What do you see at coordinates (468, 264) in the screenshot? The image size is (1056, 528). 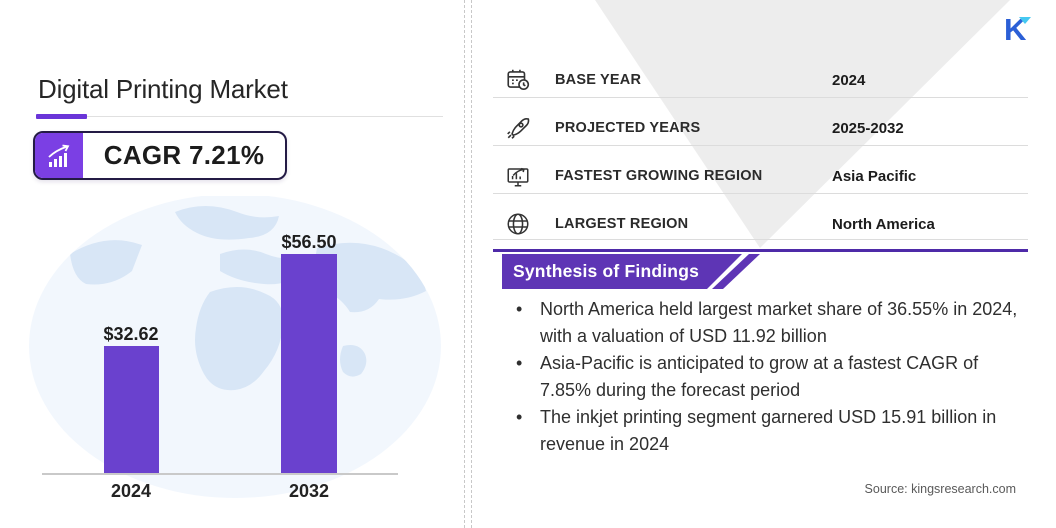 I see `panel-divider` at bounding box center [468, 264].